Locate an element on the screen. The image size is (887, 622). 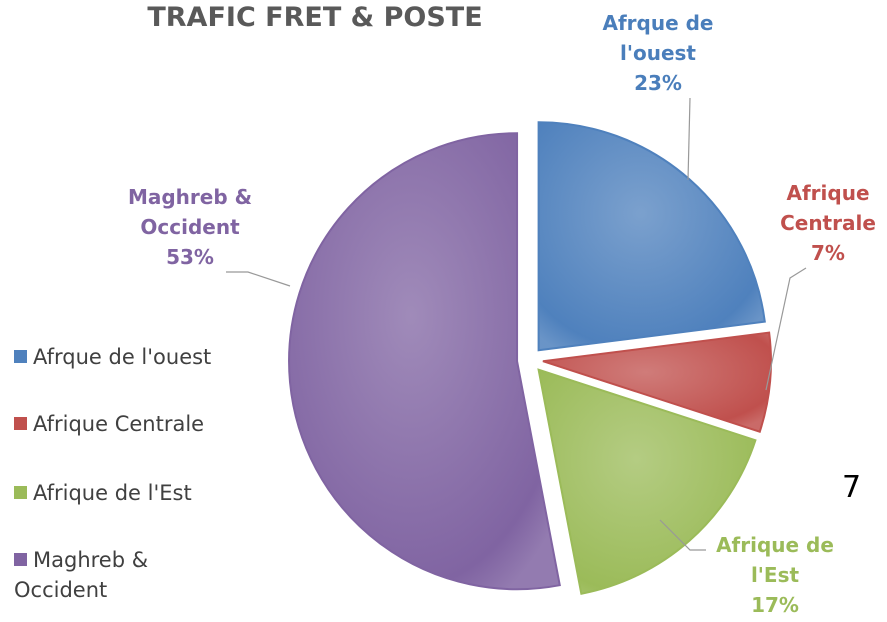
legend-entry: Afrique de l'Est is located at coordinates (114, 493).